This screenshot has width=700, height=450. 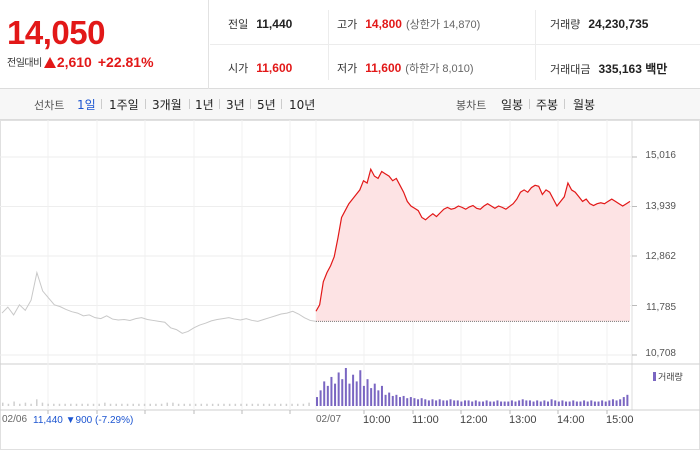 I want to click on stat-trade-value: 거래대금 335,163 백만, so click(x=608, y=68).